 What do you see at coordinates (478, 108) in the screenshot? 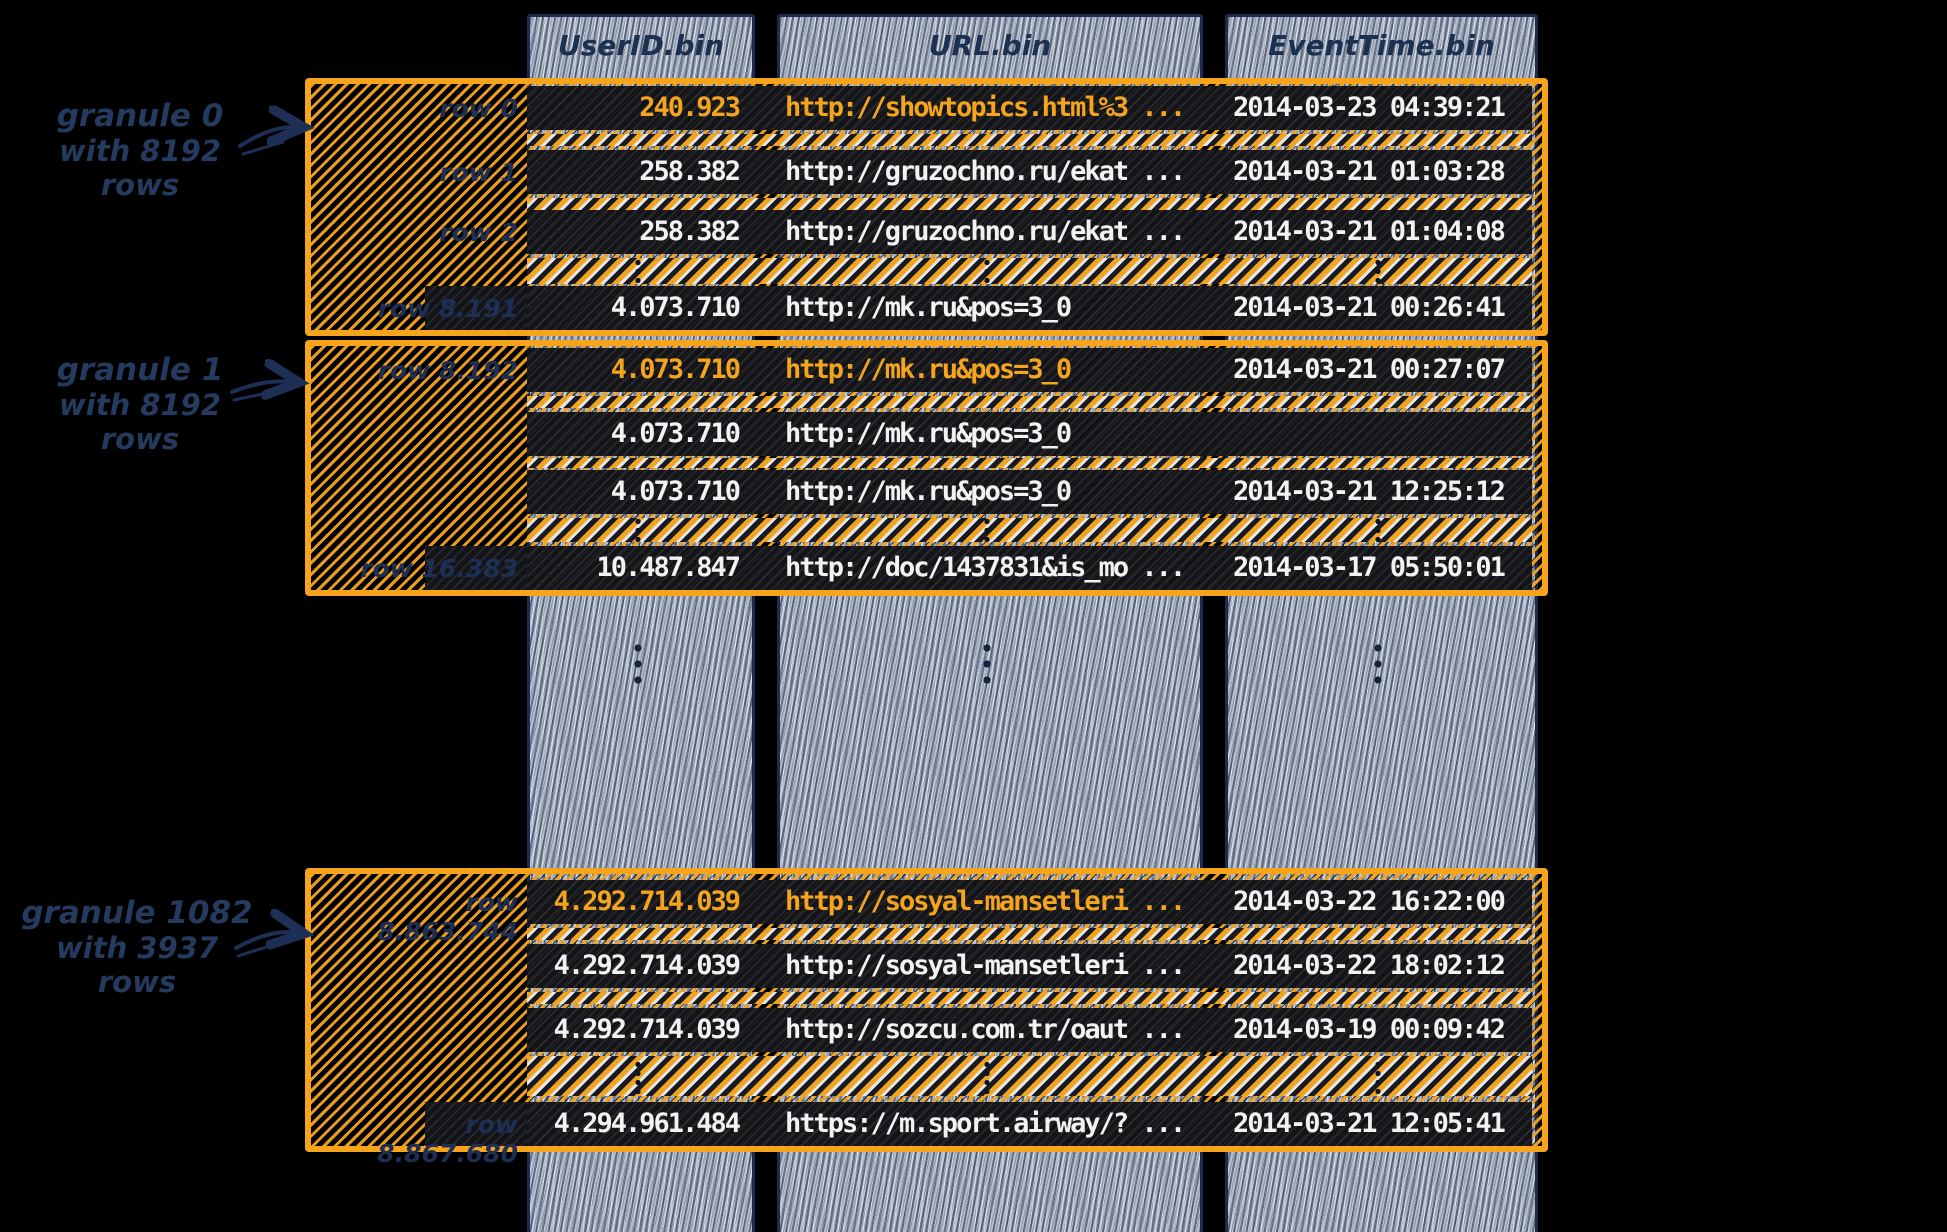
I see `row-label: row 0` at bounding box center [478, 108].